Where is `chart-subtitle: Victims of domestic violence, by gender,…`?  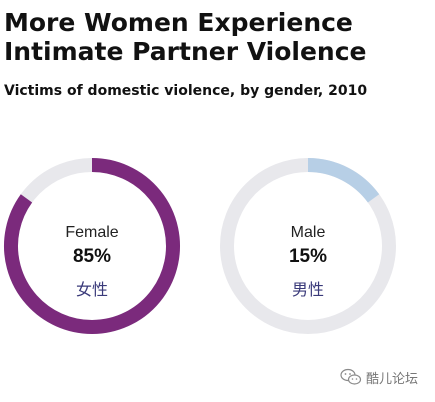 chart-subtitle: Victims of domestic violence, by gender,… is located at coordinates (186, 91).